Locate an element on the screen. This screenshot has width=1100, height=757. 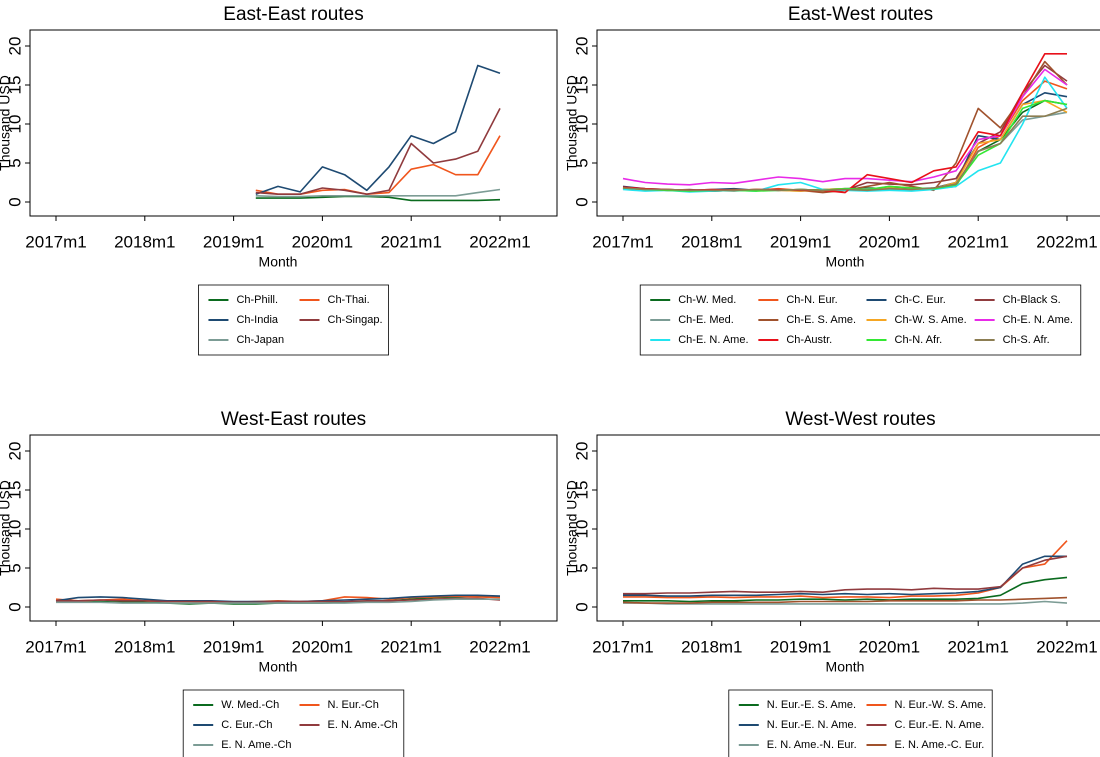
legend-label: Ch-Japan is located at coordinates (260, 340).